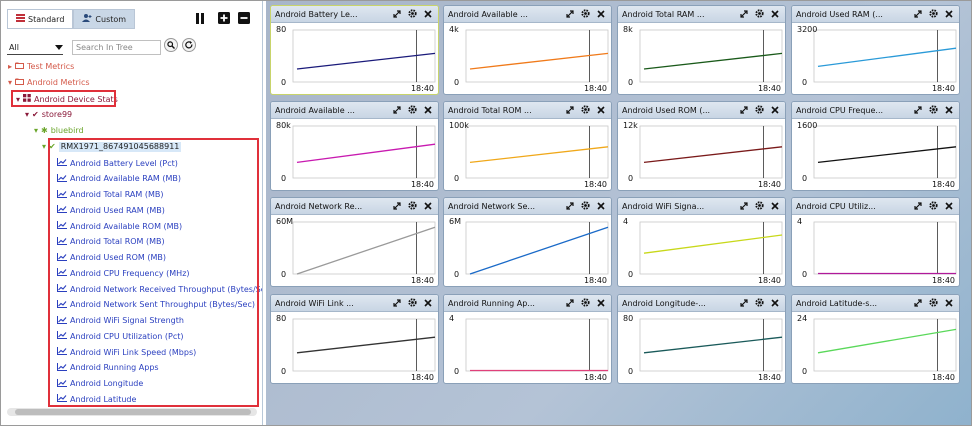 This screenshot has height=426, width=972. Describe the element at coordinates (48, 115) in the screenshot. I see `tree-node-store: ▾ ✔ store99` at that location.